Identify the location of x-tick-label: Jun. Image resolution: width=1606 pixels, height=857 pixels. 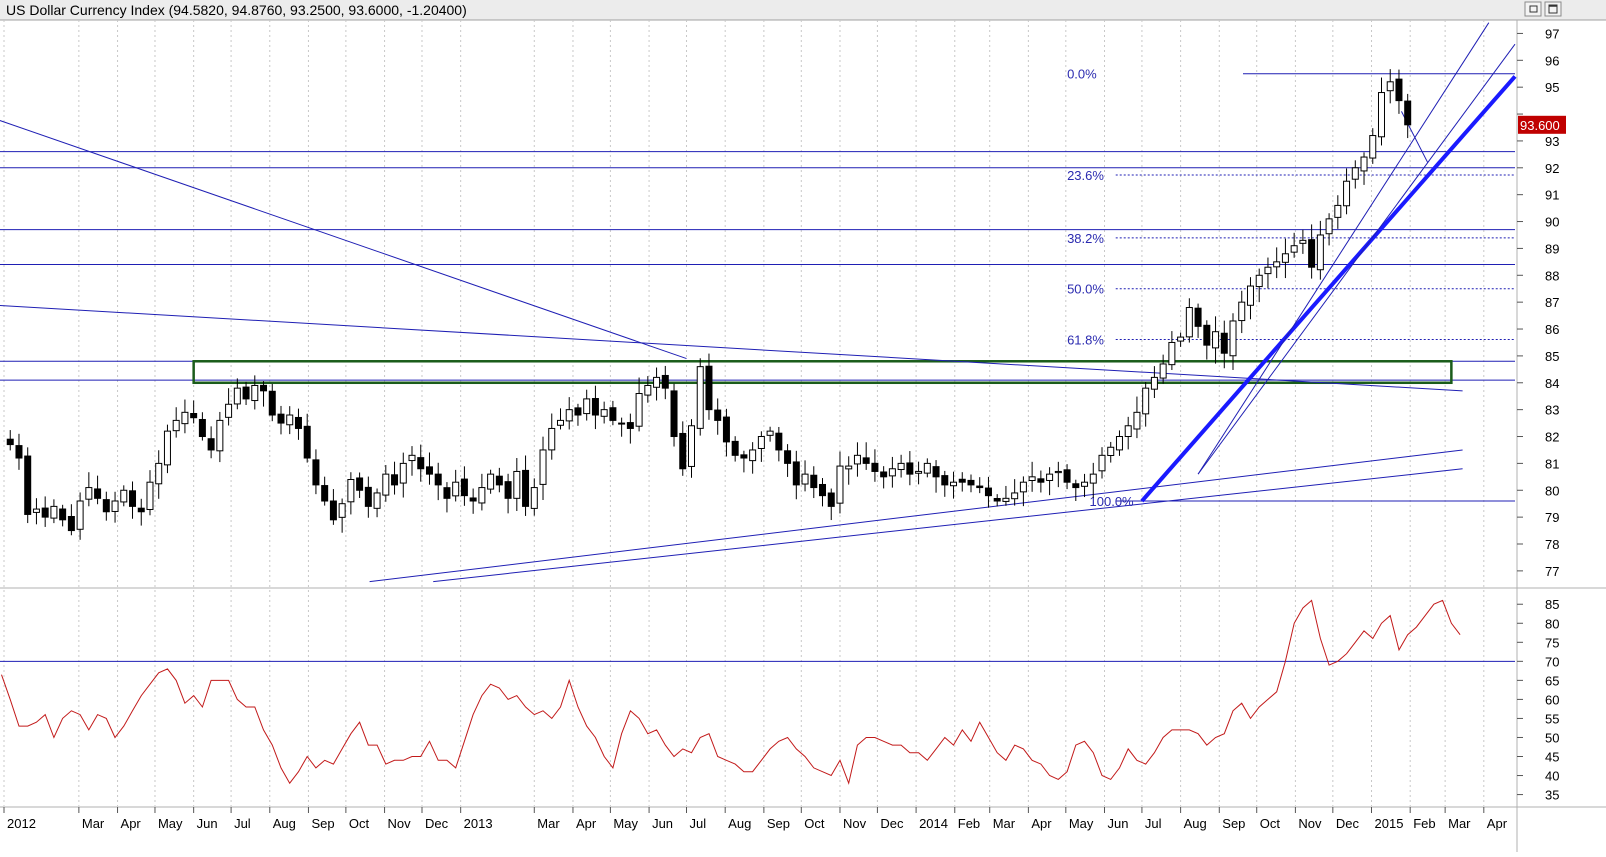
(1117, 823).